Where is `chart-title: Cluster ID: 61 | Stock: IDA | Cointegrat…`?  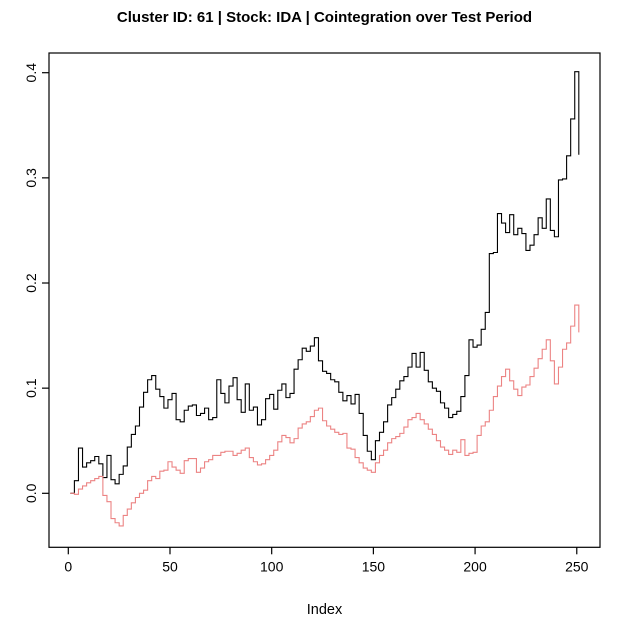
chart-title: Cluster ID: 61 | Stock: IDA | Cointegrat… is located at coordinates (324, 17).